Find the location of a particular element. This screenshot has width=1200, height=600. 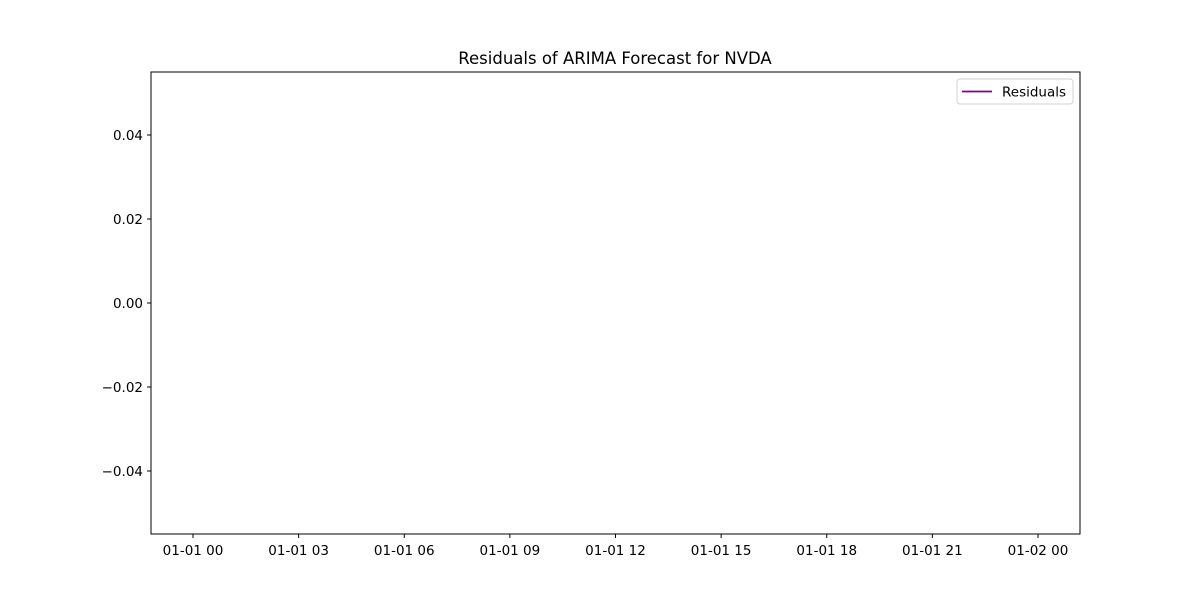

y-tick-label: 0.00 is located at coordinates (128, 304).